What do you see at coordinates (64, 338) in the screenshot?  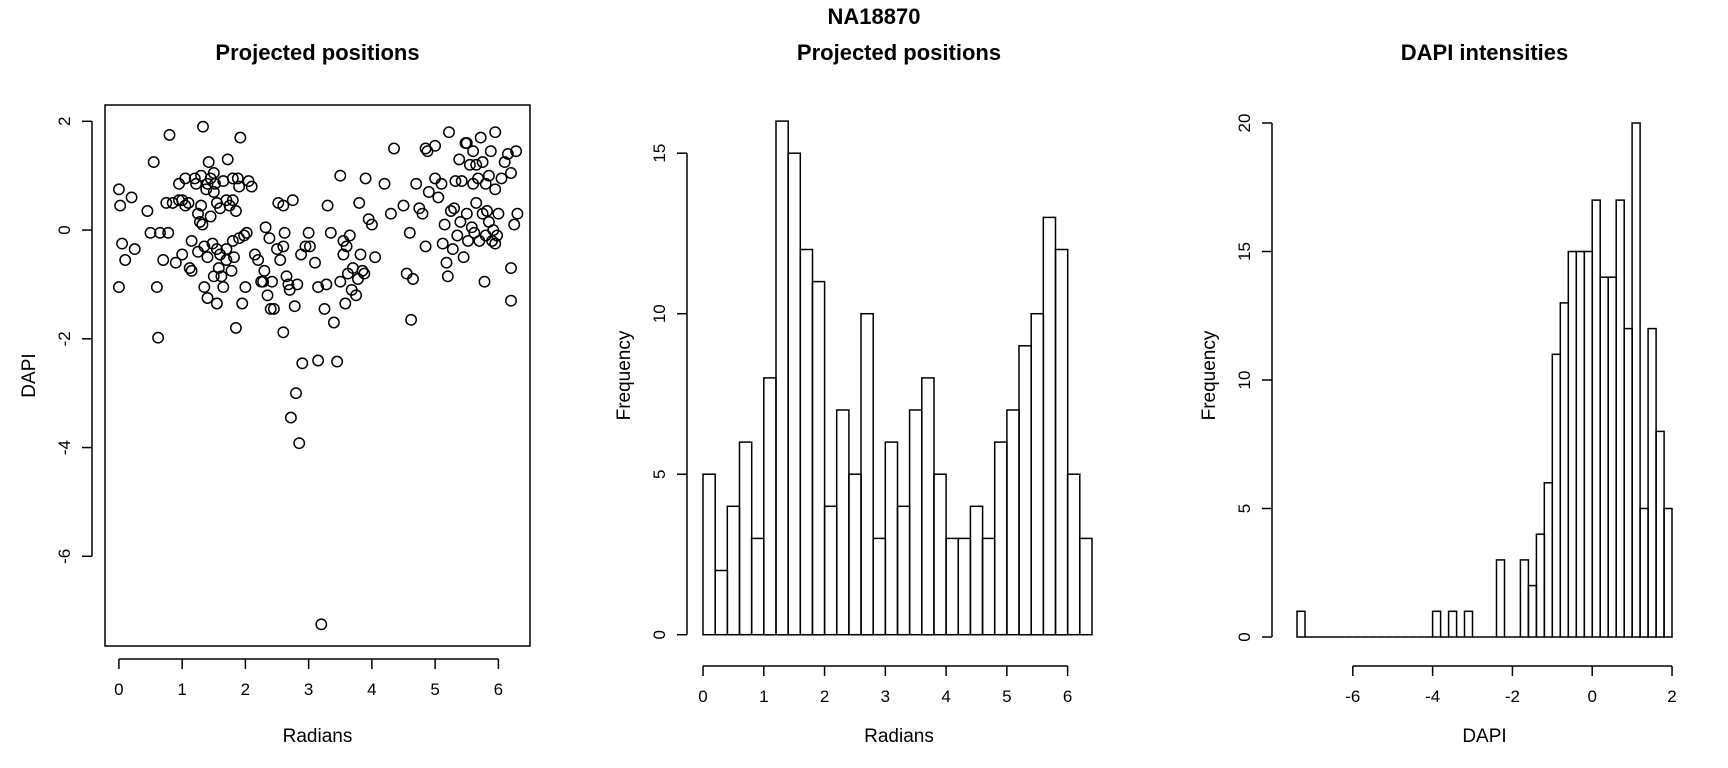 I see `y-tick-label: -2` at bounding box center [64, 338].